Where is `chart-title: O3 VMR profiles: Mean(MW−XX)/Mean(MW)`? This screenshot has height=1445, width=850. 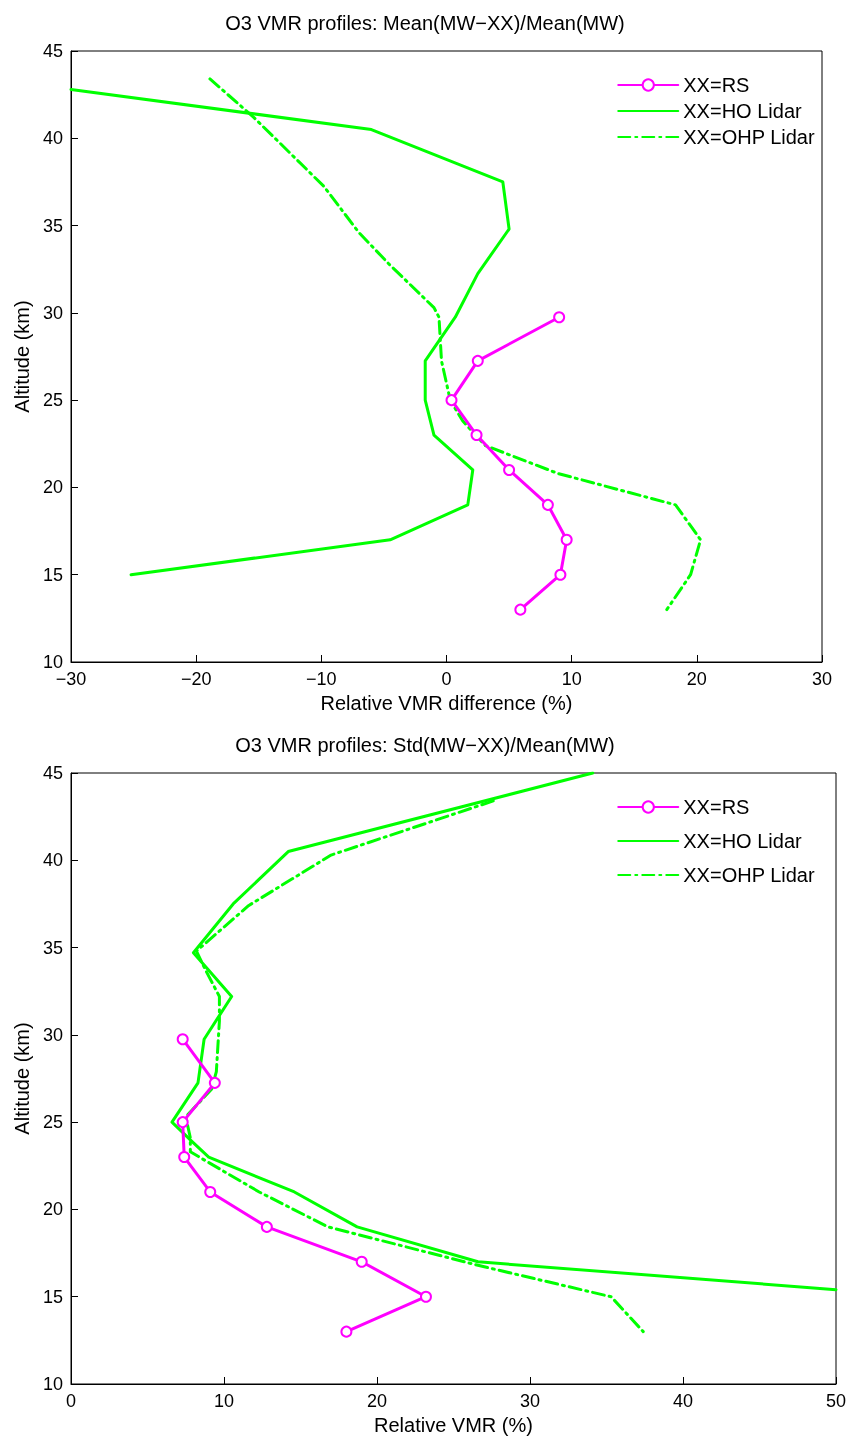 chart-title: O3 VMR profiles: Mean(MW−XX)/Mean(MW) is located at coordinates (425, 23).